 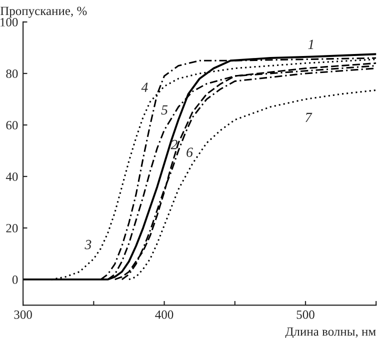 What do you see at coordinates (88, 245) in the screenshot?
I see `series-label: 3` at bounding box center [88, 245].